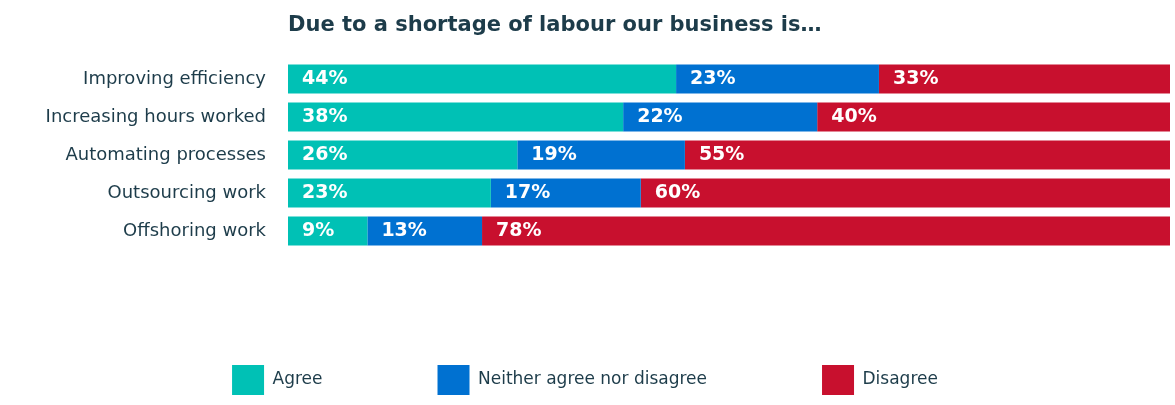  I want to click on data-label: 55%, so click(721, 152).